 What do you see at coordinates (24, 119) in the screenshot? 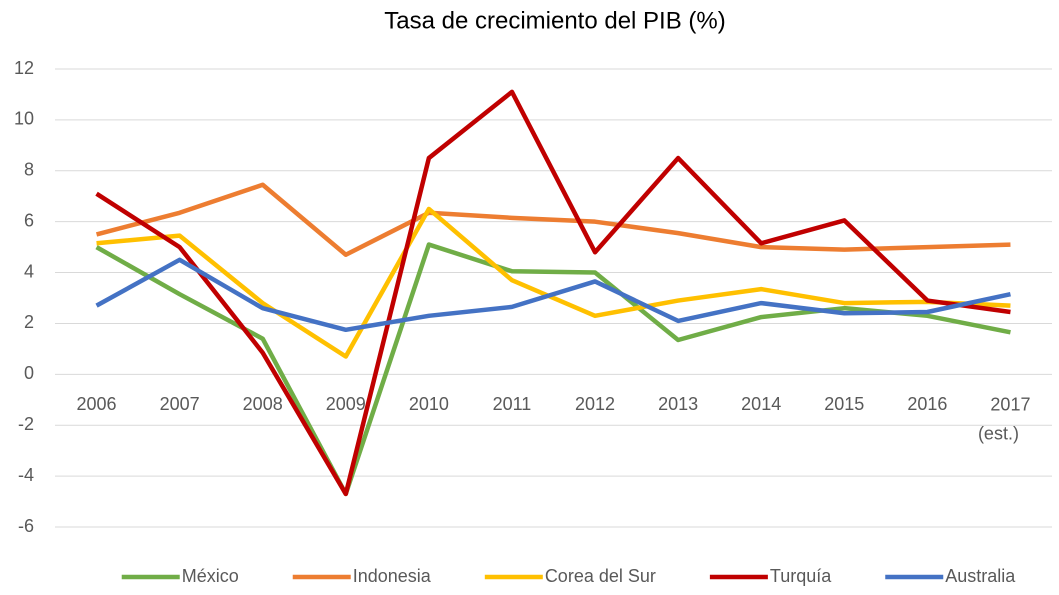
I see `y-tick-label: 10` at bounding box center [24, 119].